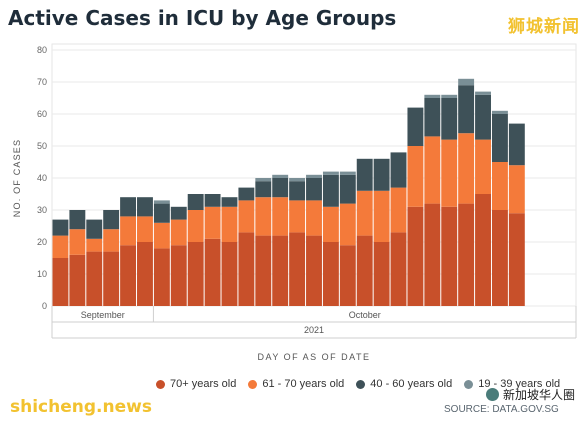 Image resolution: width=588 pixels, height=422 pixels. I want to click on watermark-bottom: shicheng.news, so click(81, 407).